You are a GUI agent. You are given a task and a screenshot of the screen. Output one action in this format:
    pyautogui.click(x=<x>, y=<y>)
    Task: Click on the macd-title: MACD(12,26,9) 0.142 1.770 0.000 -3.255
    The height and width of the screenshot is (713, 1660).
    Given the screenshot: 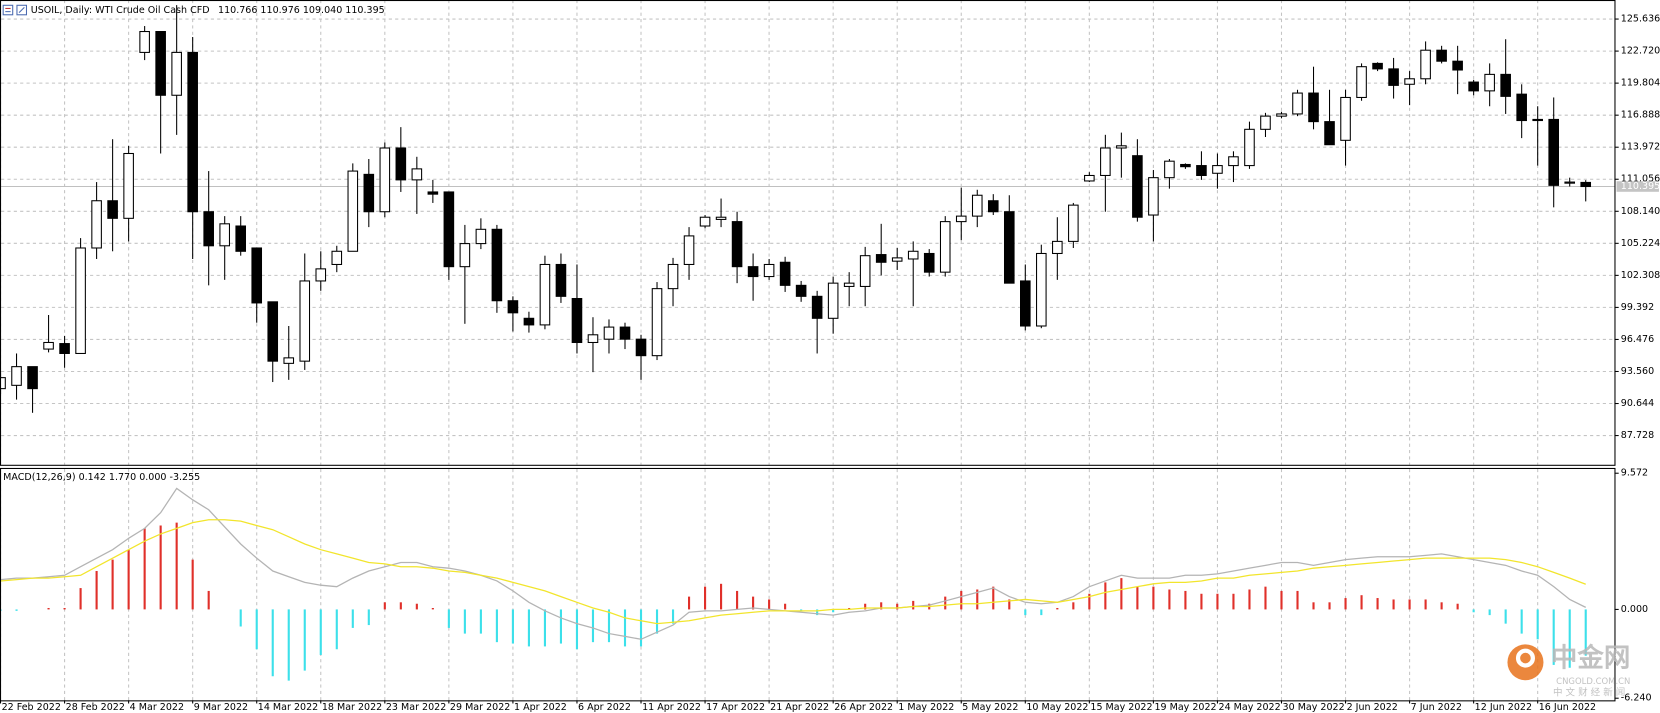 What is the action you would take?
    pyautogui.click(x=101, y=477)
    